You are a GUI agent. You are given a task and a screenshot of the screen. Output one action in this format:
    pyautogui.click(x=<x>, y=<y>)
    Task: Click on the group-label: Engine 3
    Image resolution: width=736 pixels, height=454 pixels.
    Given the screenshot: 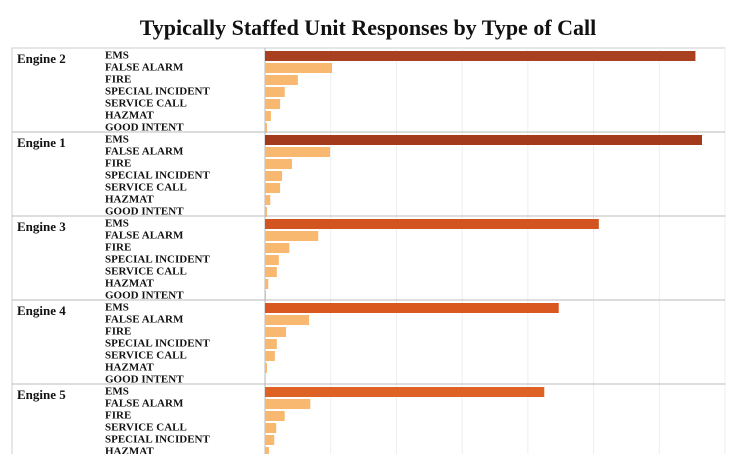 What is the action you would take?
    pyautogui.click(x=41, y=226)
    